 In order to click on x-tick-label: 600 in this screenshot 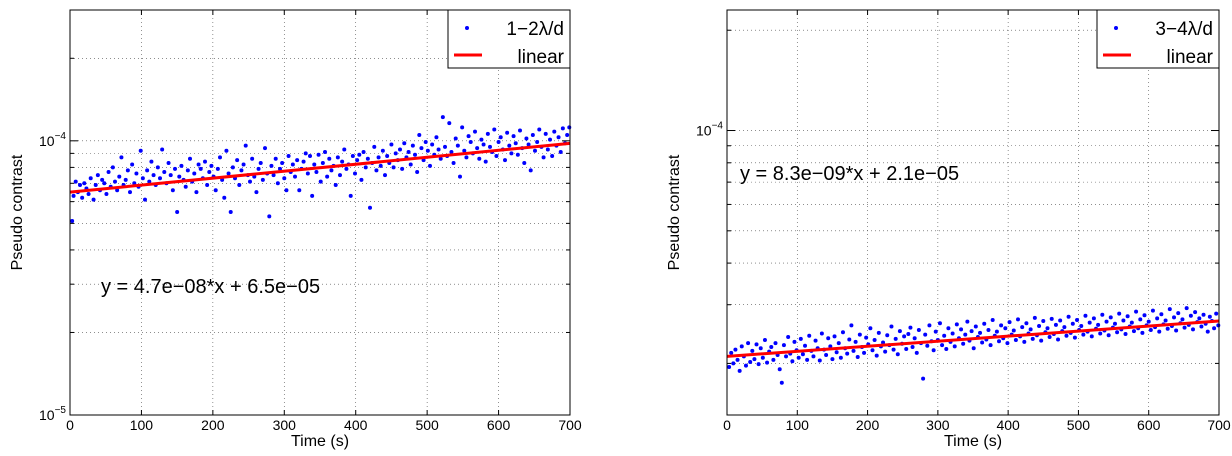, I will do `click(499, 425)`.